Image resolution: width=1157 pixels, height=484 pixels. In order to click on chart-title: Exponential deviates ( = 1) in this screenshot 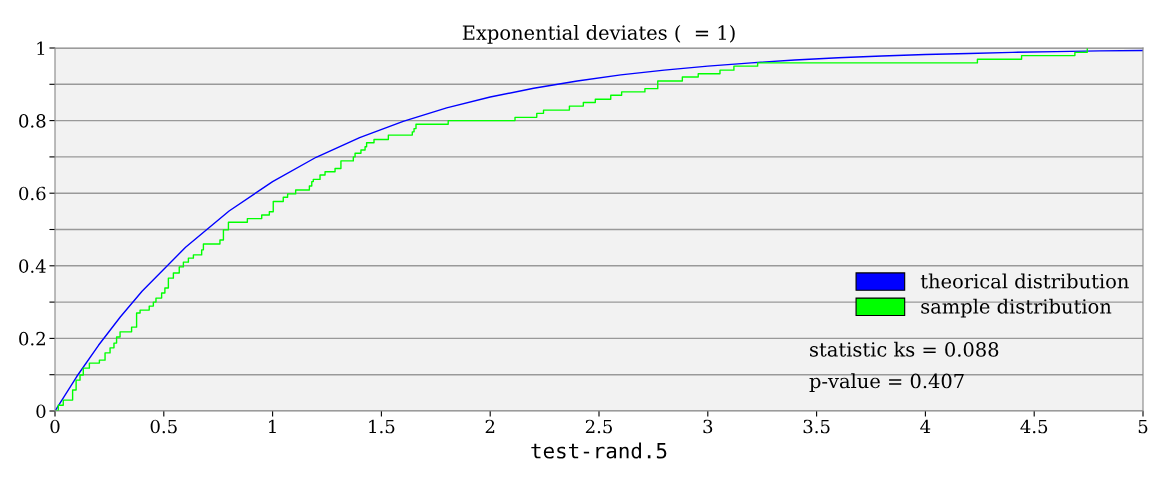, I will do `click(598, 34)`.